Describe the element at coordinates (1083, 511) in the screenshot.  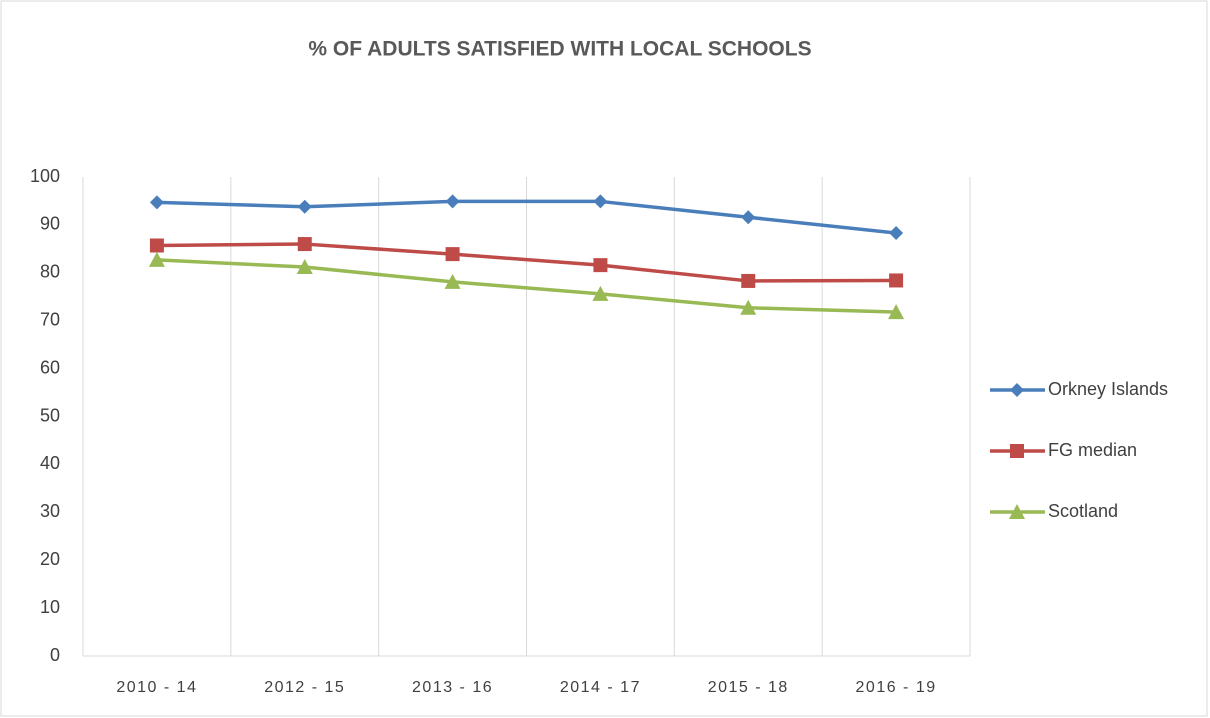
I see `legend-label: Scotland` at that location.